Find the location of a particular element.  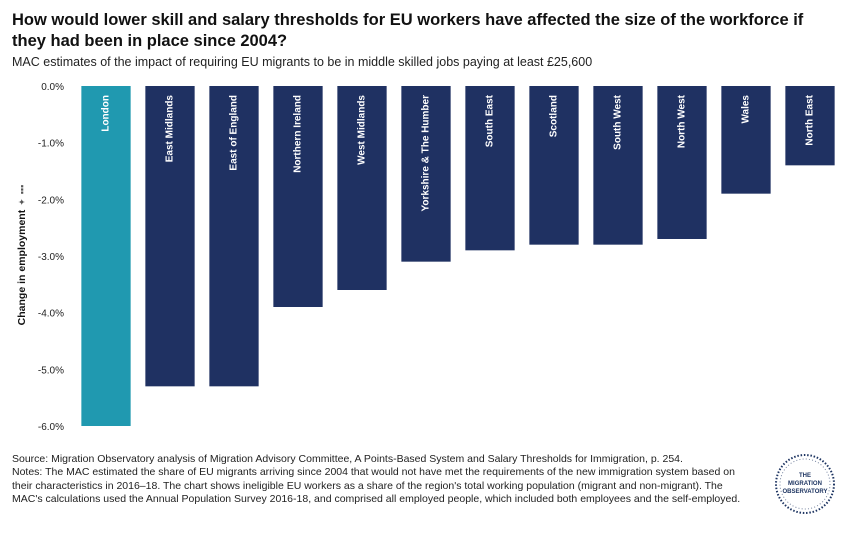

bar-category-label: South West is located at coordinates (618, 121).